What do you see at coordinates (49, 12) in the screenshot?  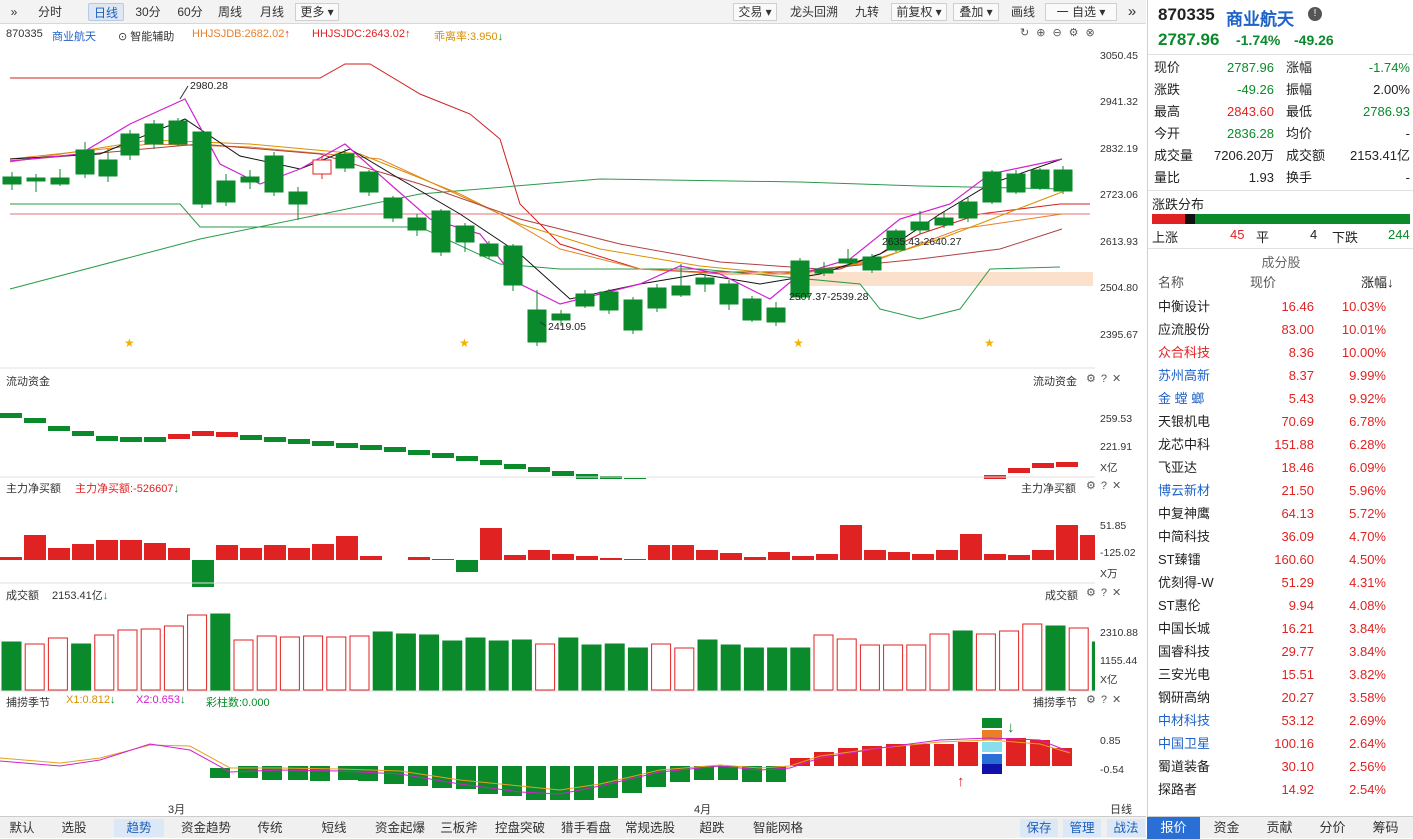 I see `tab-minute: 分时` at bounding box center [49, 12].